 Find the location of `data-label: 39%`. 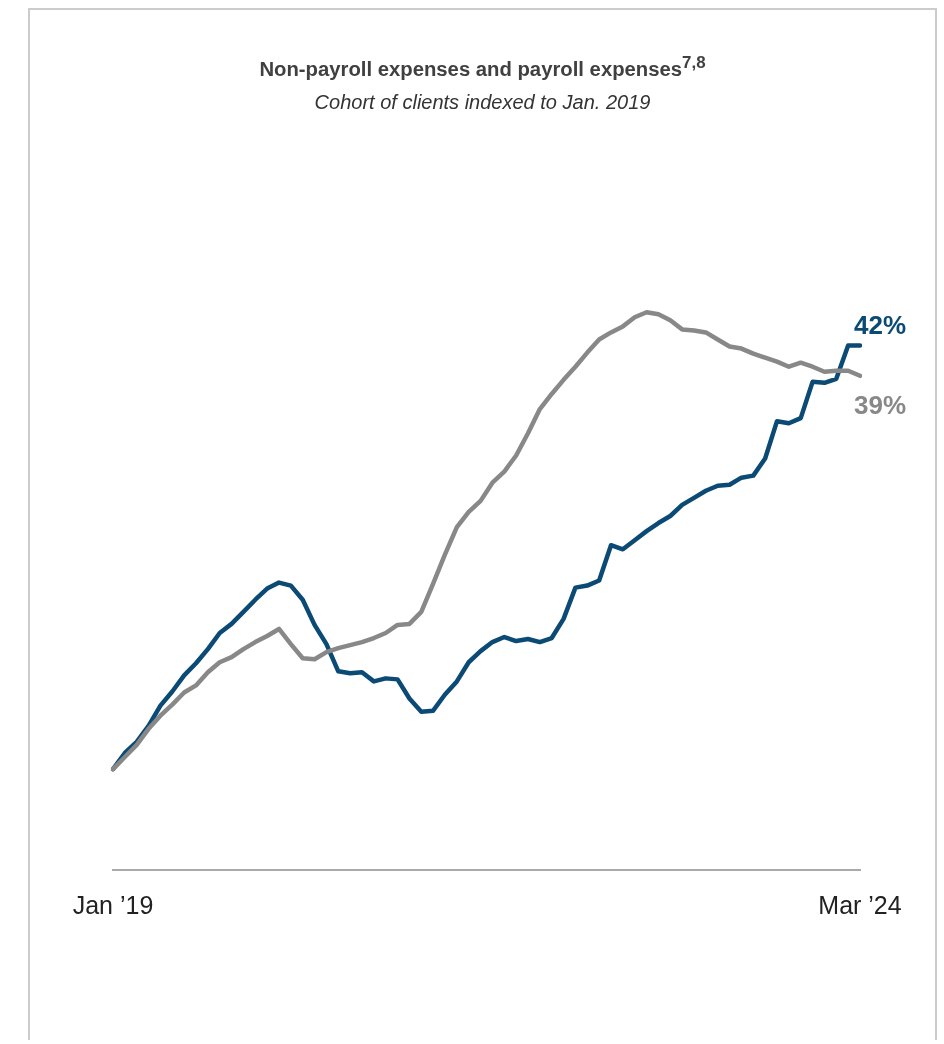

data-label: 39% is located at coordinates (880, 404).